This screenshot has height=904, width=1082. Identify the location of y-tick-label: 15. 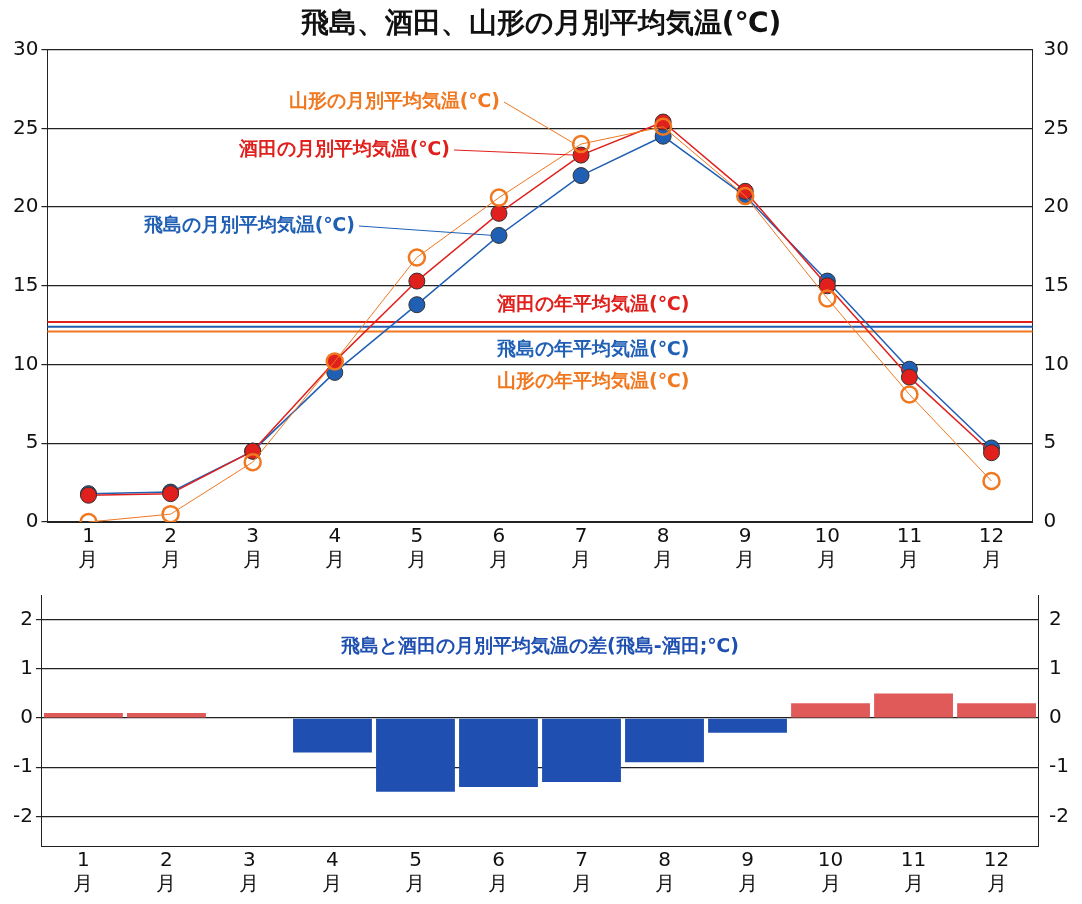
(26, 284).